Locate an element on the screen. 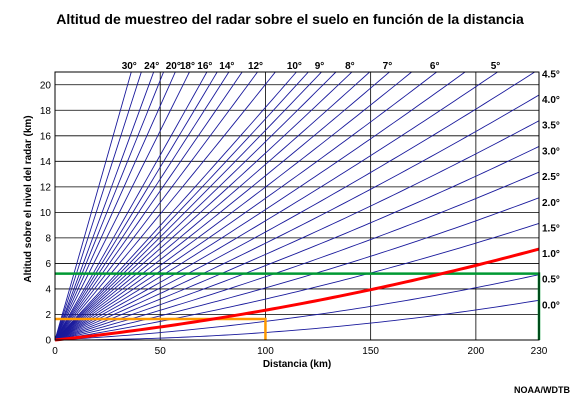  y-axis-label: Altitud sobre el nivel del radar (km) is located at coordinates (28, 198).